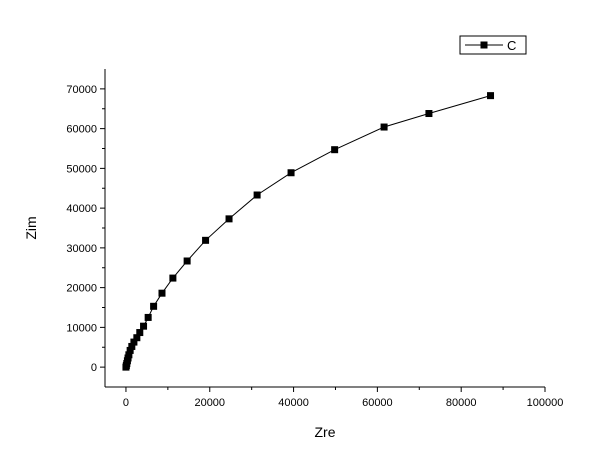 The image size is (600, 471). Describe the element at coordinates (461, 403) in the screenshot. I see `x-tick-label: 80000` at that location.